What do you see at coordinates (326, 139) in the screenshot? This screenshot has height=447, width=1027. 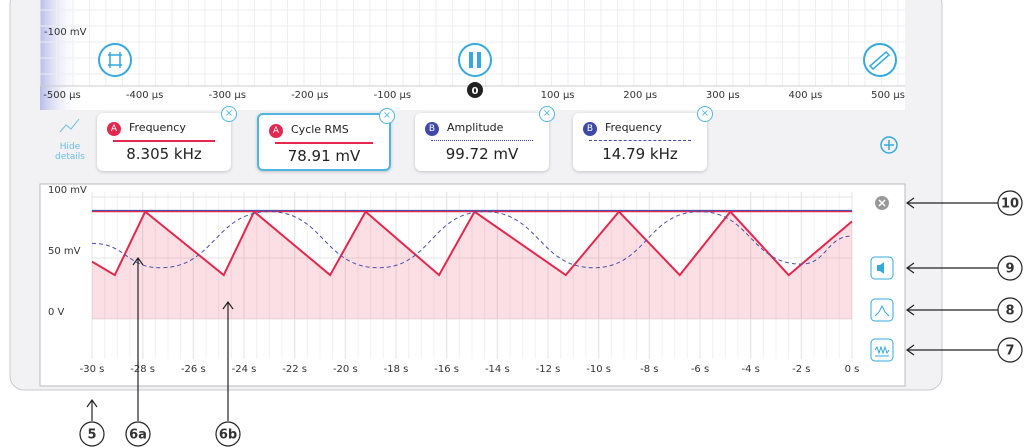 I see `measurement-card: A Cycle RMS 78.91 mV ×` at bounding box center [326, 139].